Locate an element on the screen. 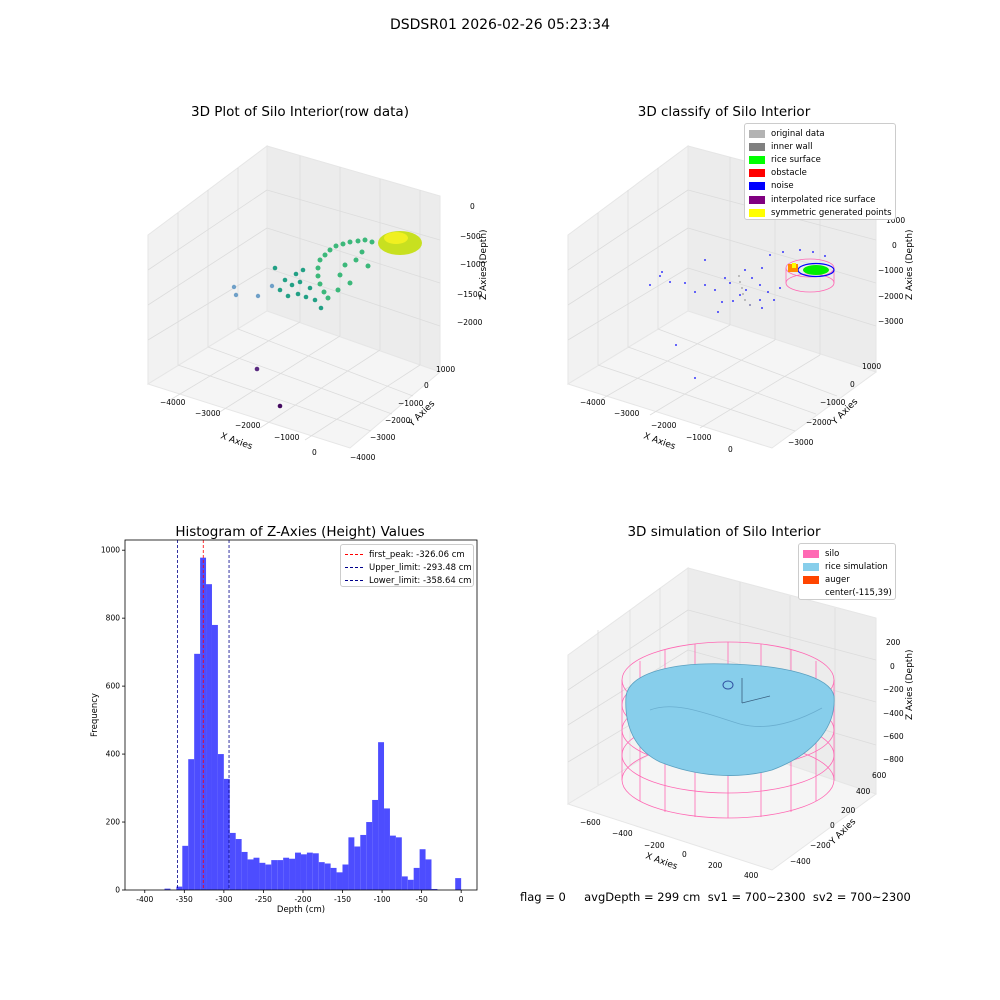 The width and height of the screenshot is (1000, 1000). raw-xtick: −1000 is located at coordinates (287, 437).